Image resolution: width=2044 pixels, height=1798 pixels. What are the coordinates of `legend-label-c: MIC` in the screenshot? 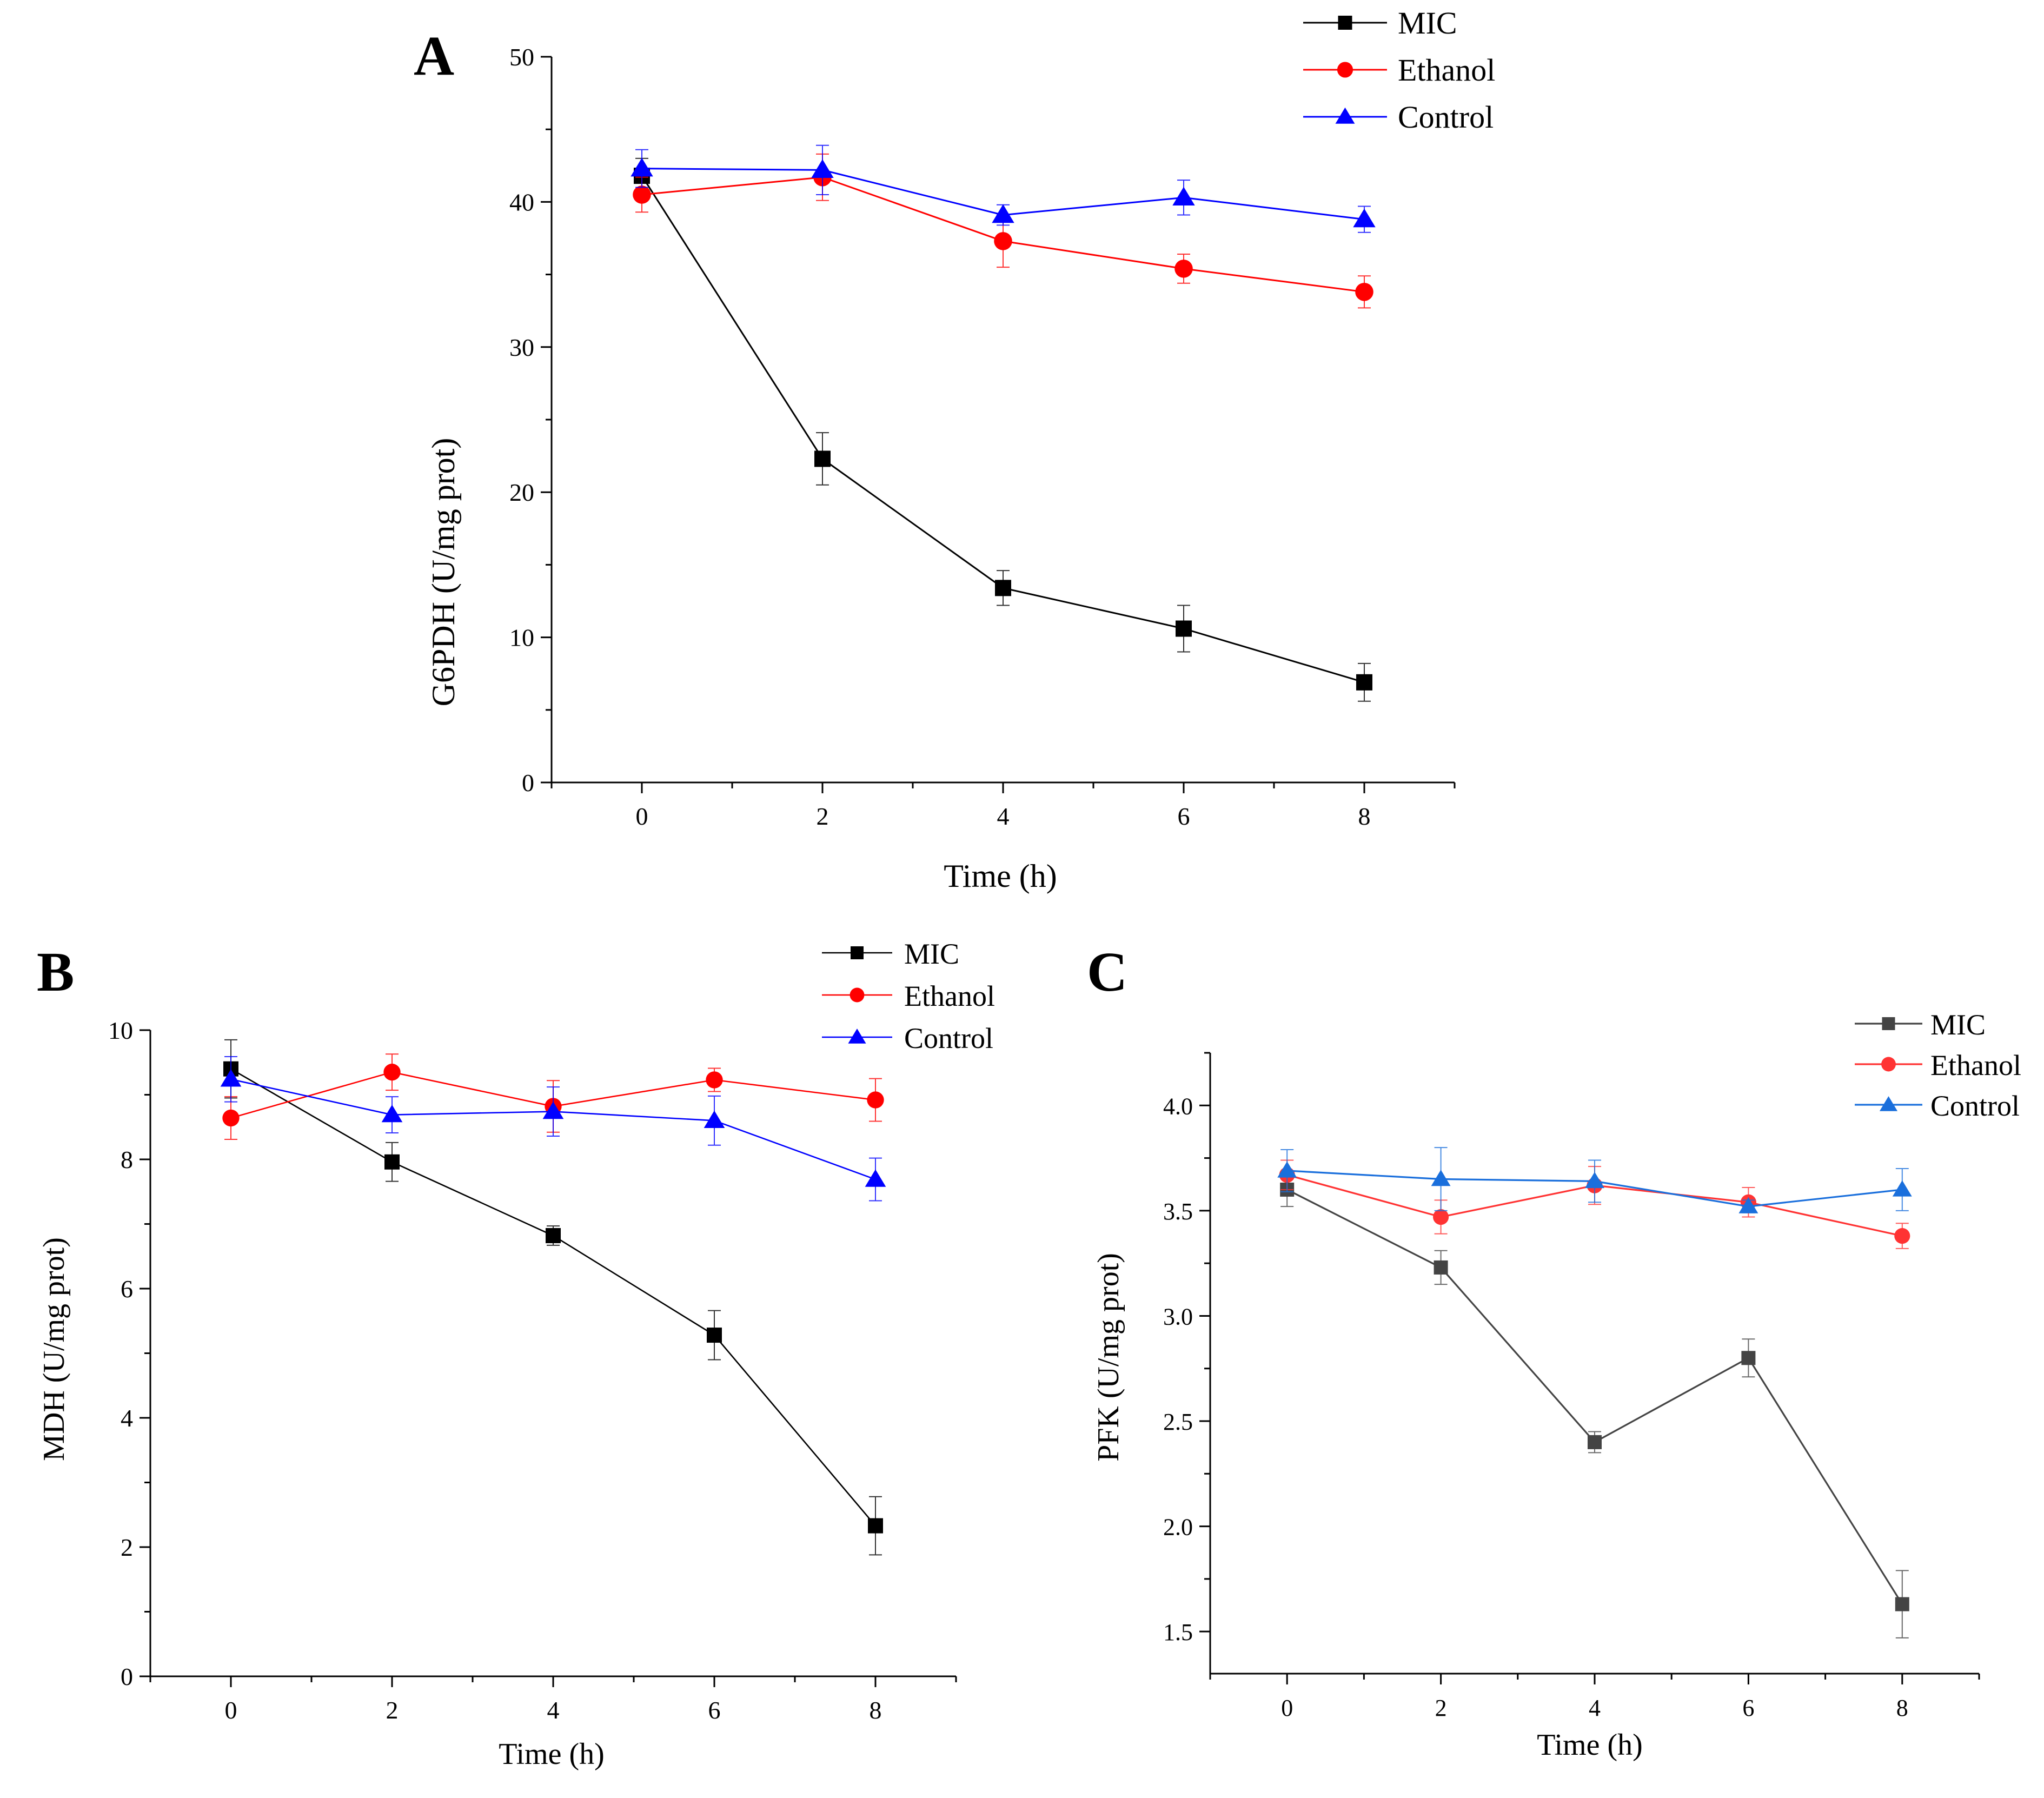 It's located at (1958, 1025).